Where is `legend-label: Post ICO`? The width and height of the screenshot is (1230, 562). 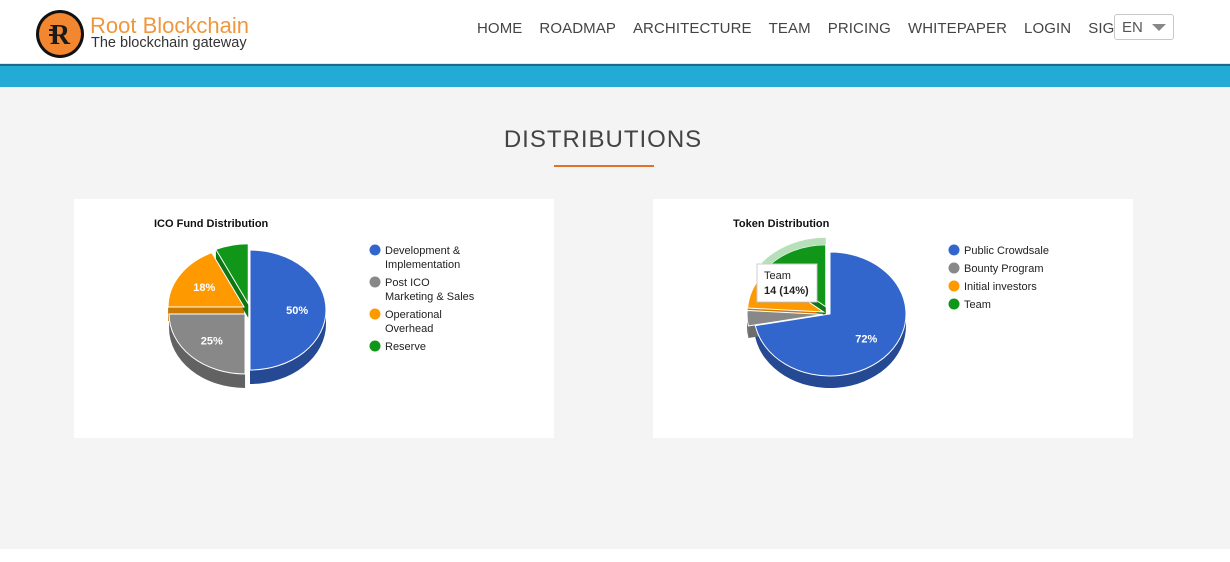
legend-label: Post ICO is located at coordinates (407, 283).